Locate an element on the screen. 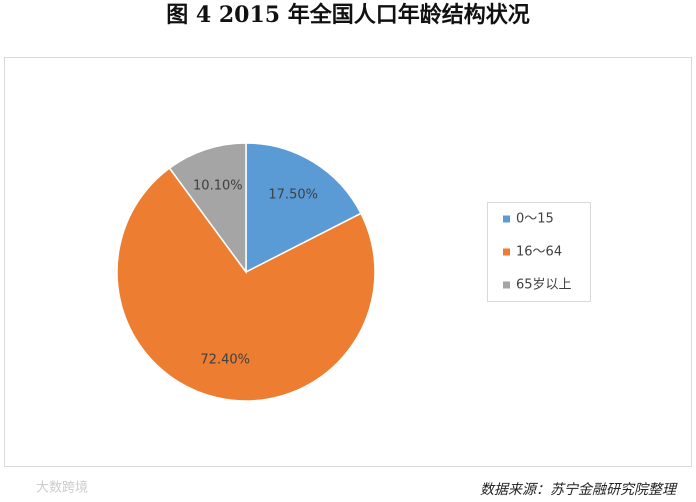 The width and height of the screenshot is (696, 502). data-label: 72.40% is located at coordinates (225, 359).